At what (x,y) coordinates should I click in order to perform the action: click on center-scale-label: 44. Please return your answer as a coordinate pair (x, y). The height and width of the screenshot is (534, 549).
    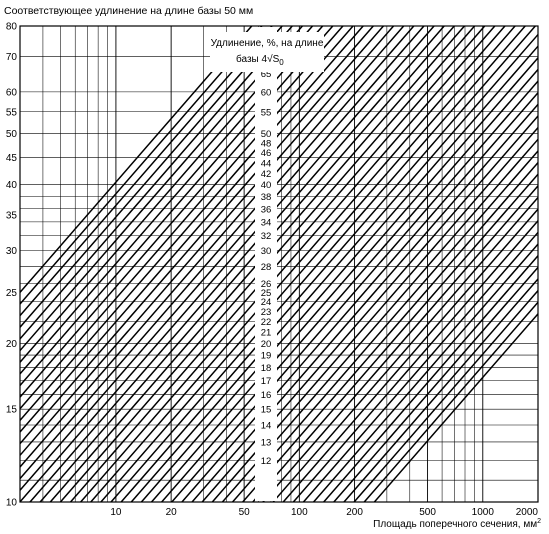
    Looking at the image, I should click on (266, 163).